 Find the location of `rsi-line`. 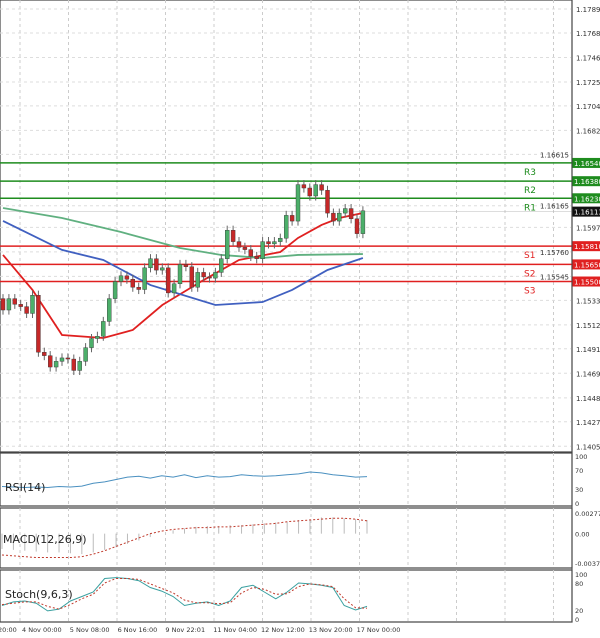

rsi-line is located at coordinates (184, 479).